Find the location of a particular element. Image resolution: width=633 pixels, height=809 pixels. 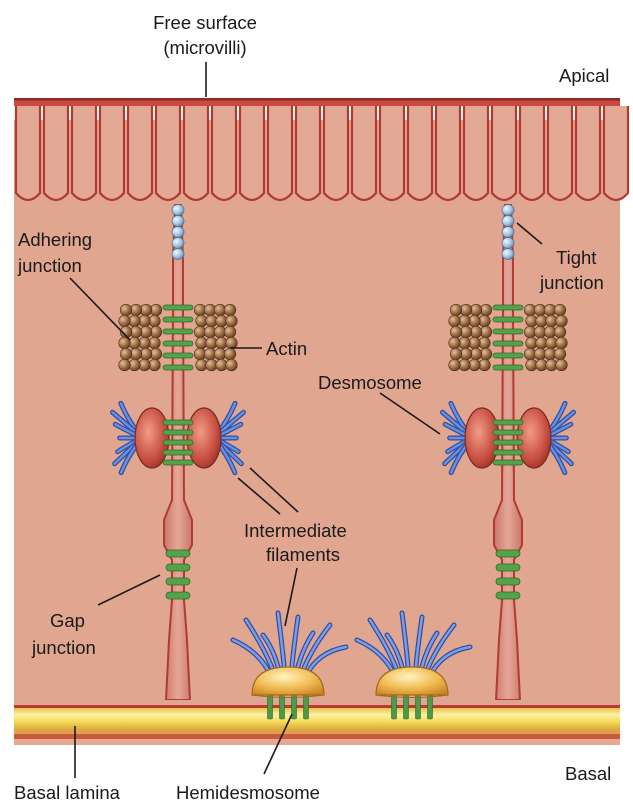

gap-junction-label: Gap is located at coordinates (67, 620).